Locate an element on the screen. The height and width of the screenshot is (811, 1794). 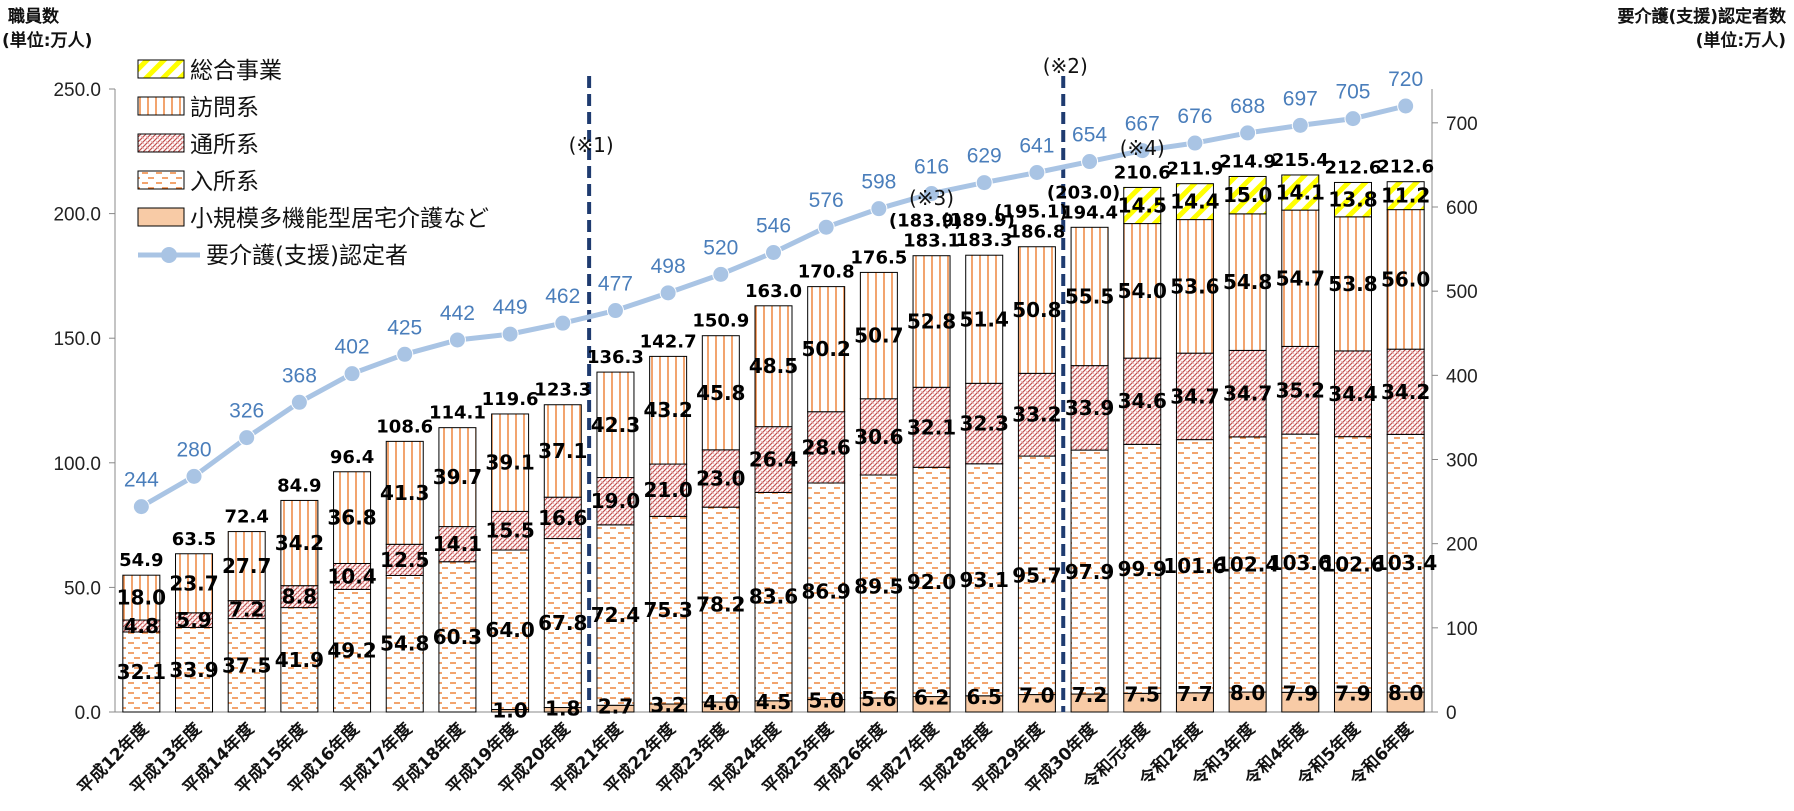
segment-label-homon: 52.8 is located at coordinates (931, 322).